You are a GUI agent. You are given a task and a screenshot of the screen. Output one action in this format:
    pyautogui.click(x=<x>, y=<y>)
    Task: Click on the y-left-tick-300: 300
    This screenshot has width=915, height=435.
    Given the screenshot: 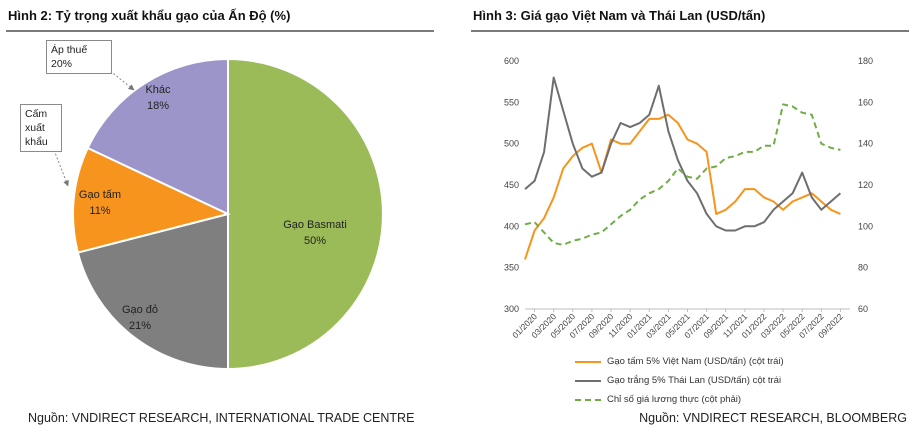 What is the action you would take?
    pyautogui.click(x=511, y=309)
    